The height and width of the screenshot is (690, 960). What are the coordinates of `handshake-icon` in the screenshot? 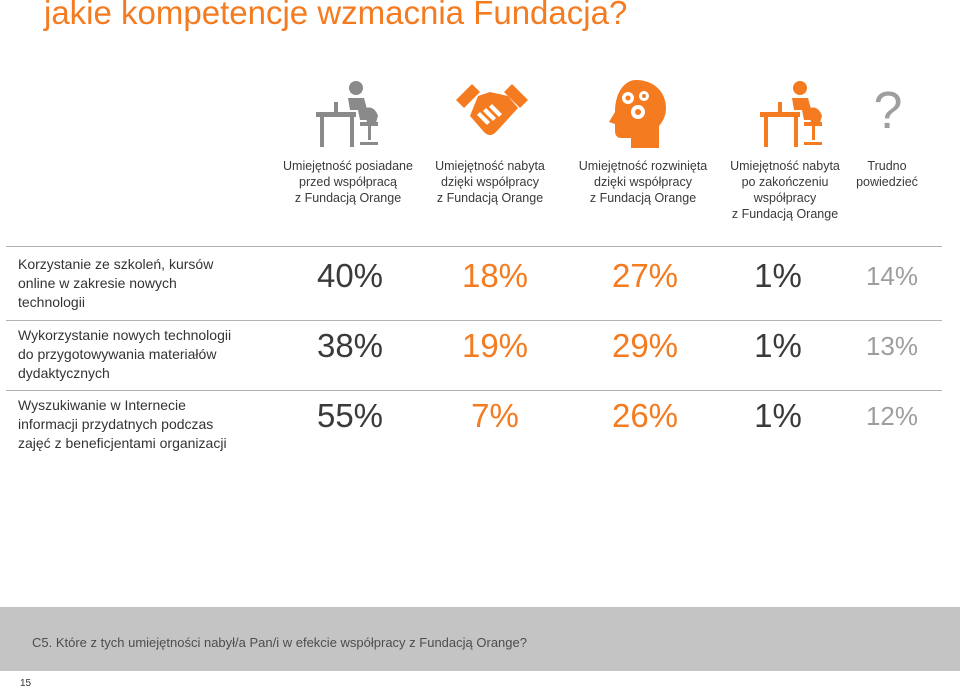 It's located at (492, 109).